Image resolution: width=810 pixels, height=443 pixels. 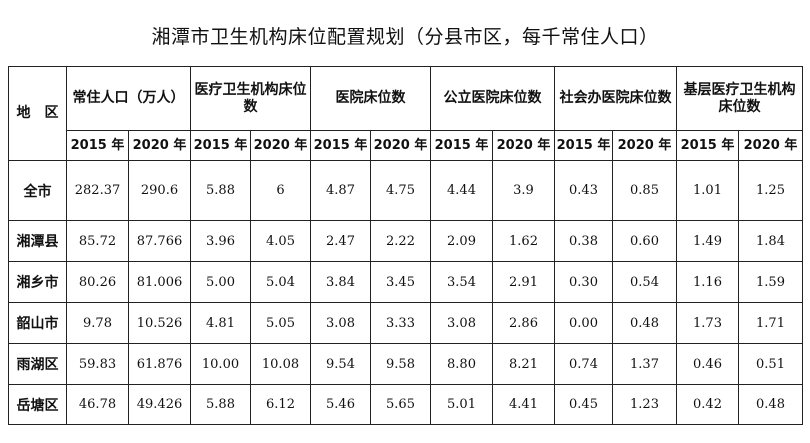 I want to click on data-cell: 8.21, so click(x=523, y=364).